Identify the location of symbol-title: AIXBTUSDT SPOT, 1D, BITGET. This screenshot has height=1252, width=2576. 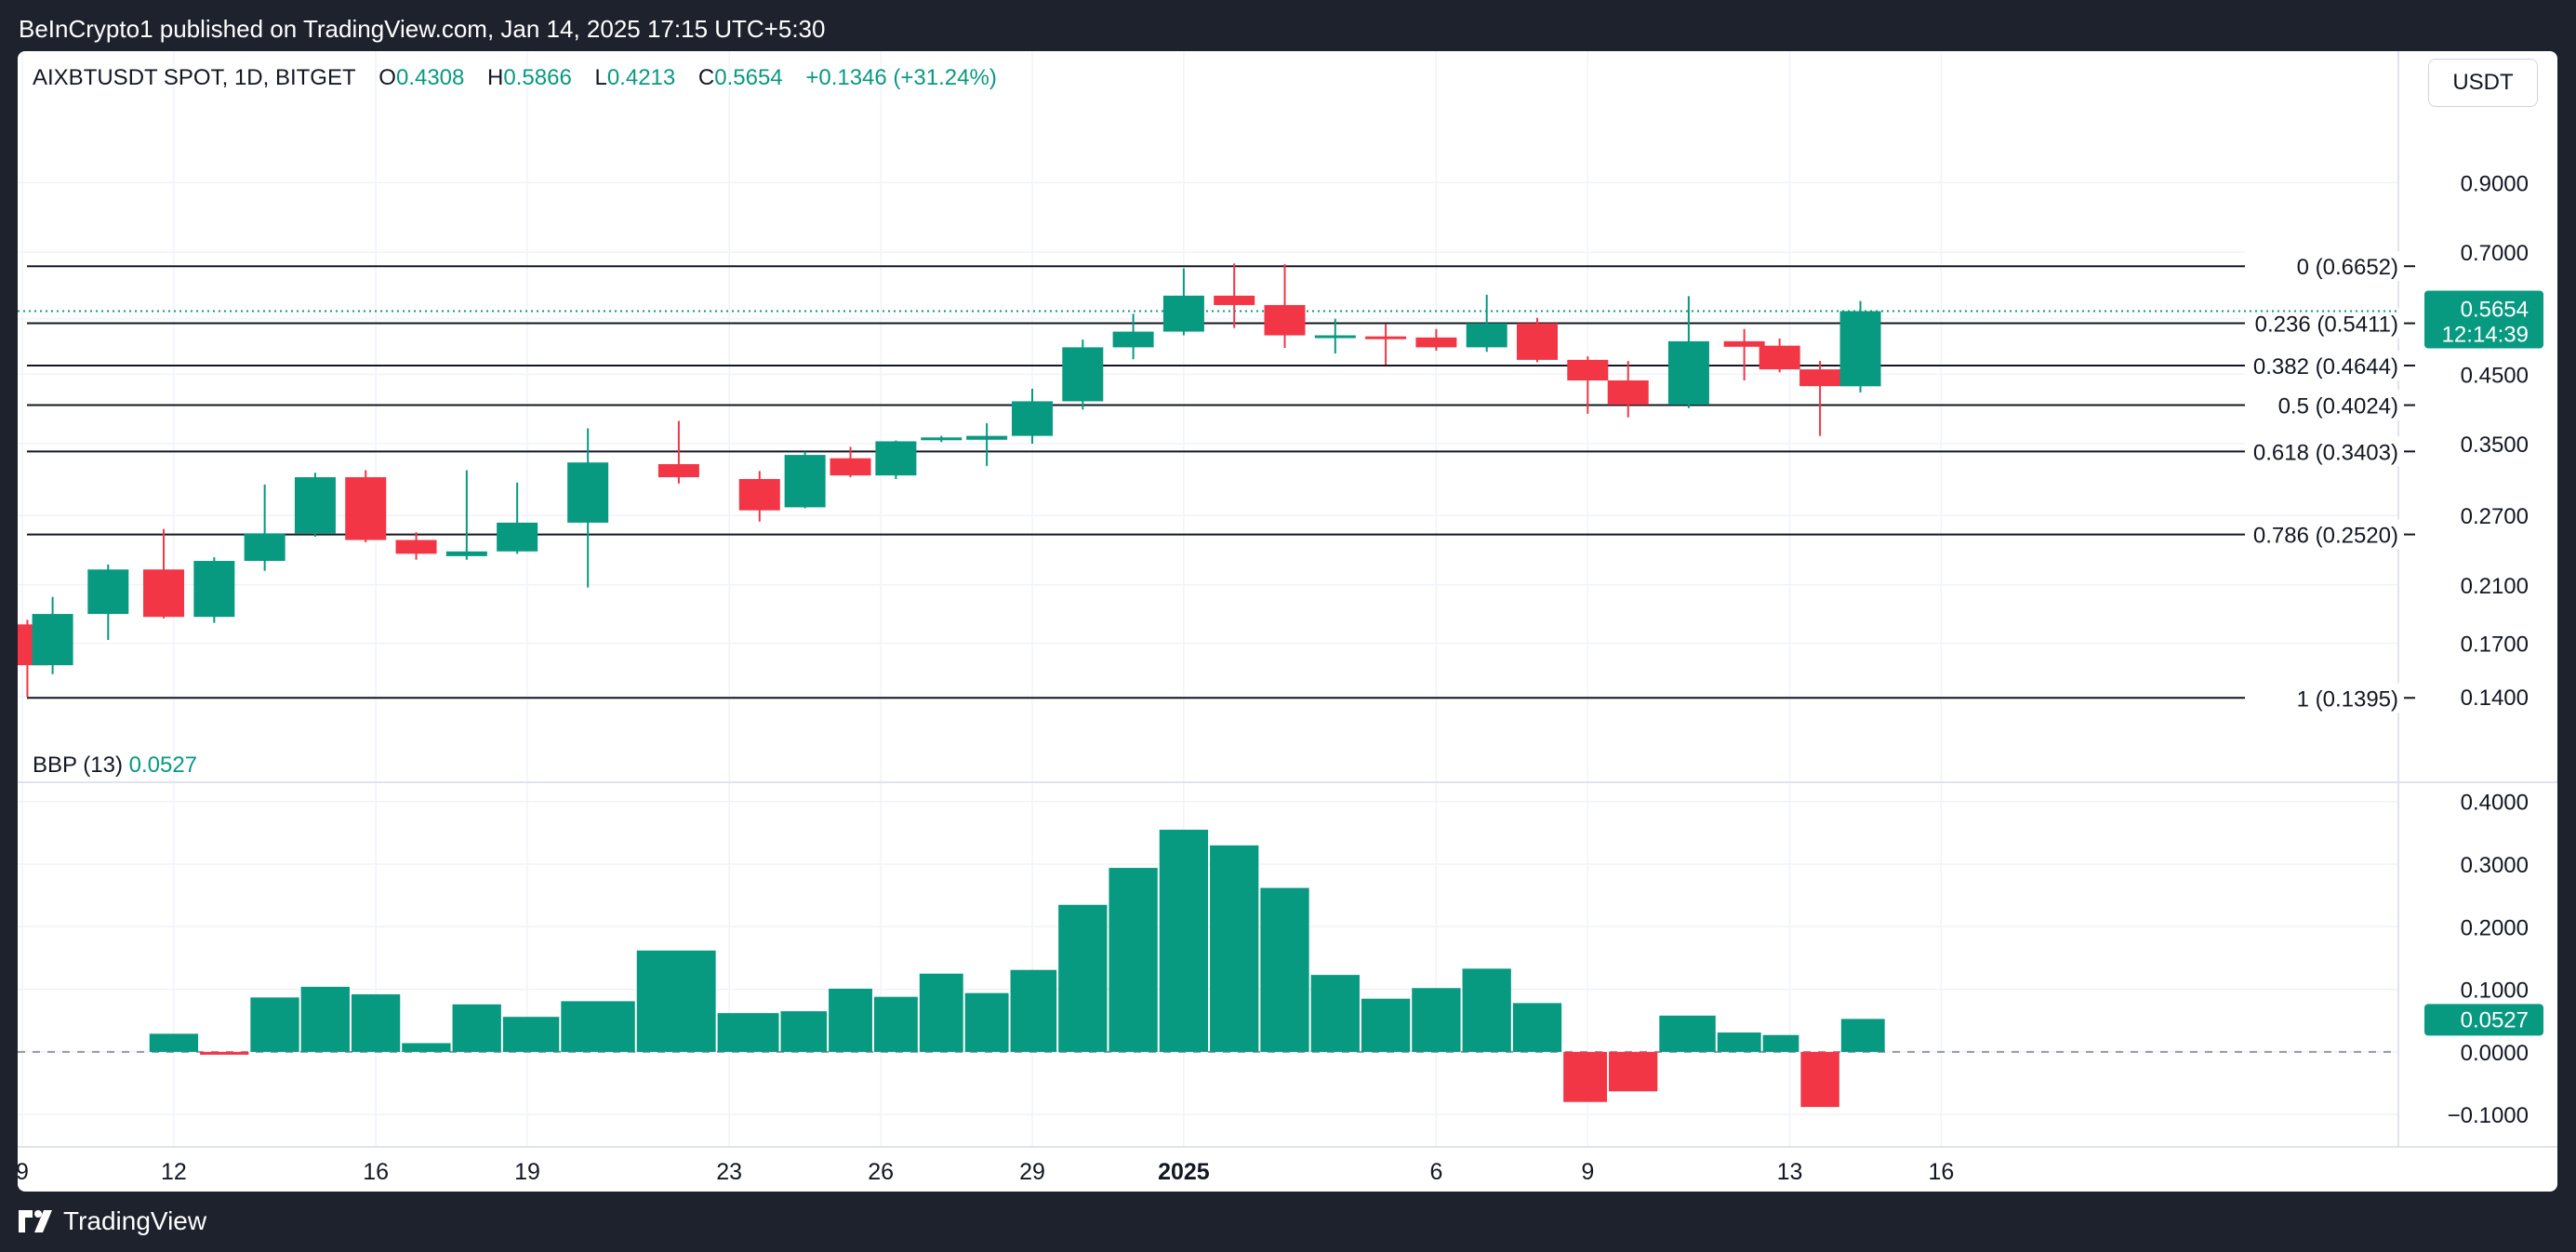
(194, 77).